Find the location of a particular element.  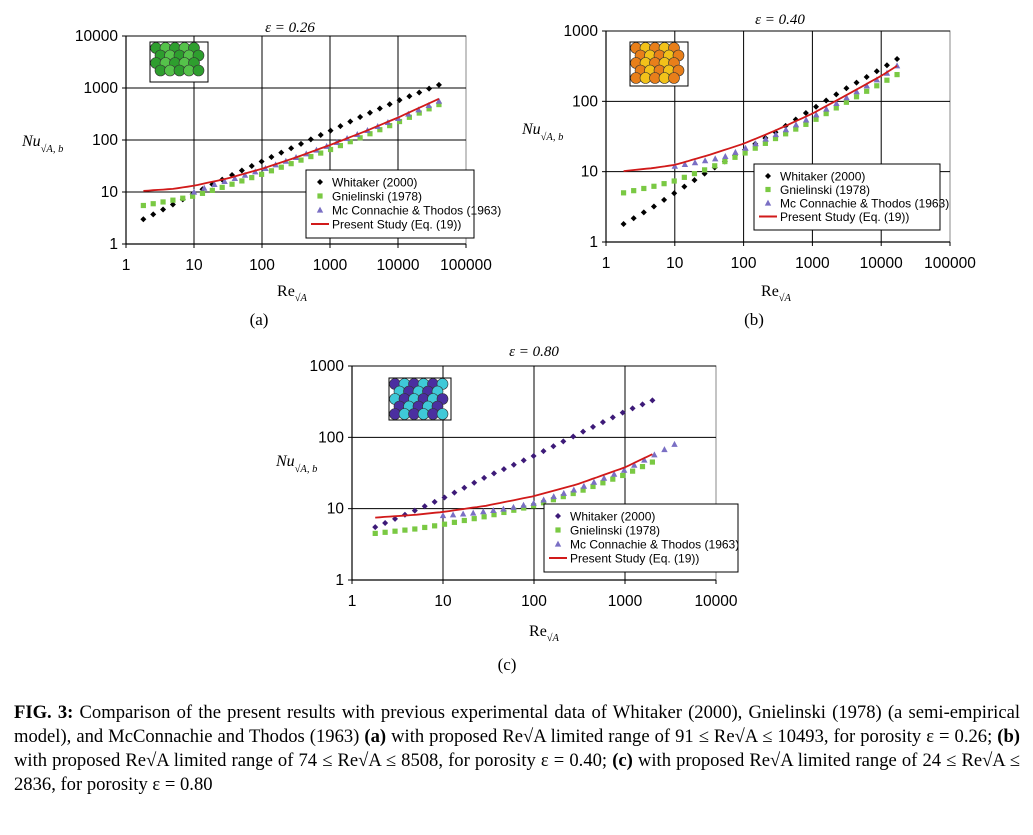

x-tick-label: 100 is located at coordinates (534, 601).